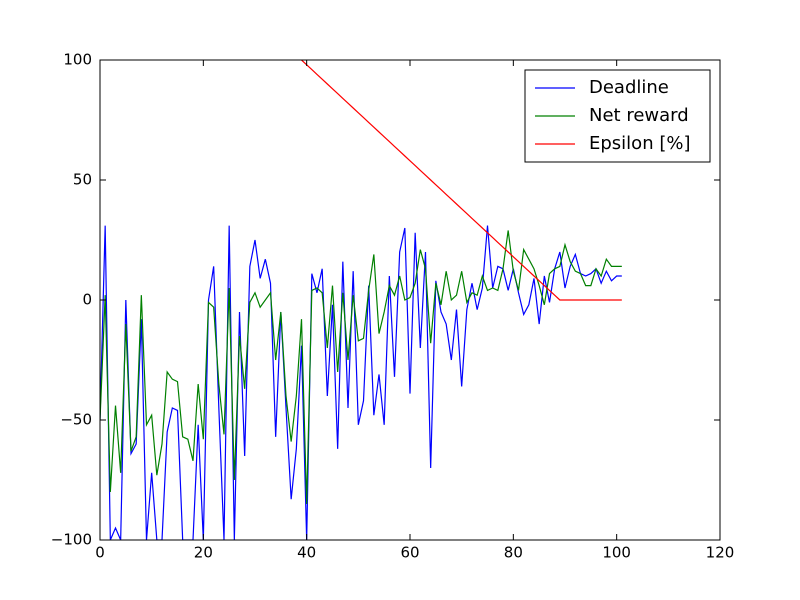 The width and height of the screenshot is (800, 600). Describe the element at coordinates (629, 87) in the screenshot. I see `legend-label: Deadline` at that location.